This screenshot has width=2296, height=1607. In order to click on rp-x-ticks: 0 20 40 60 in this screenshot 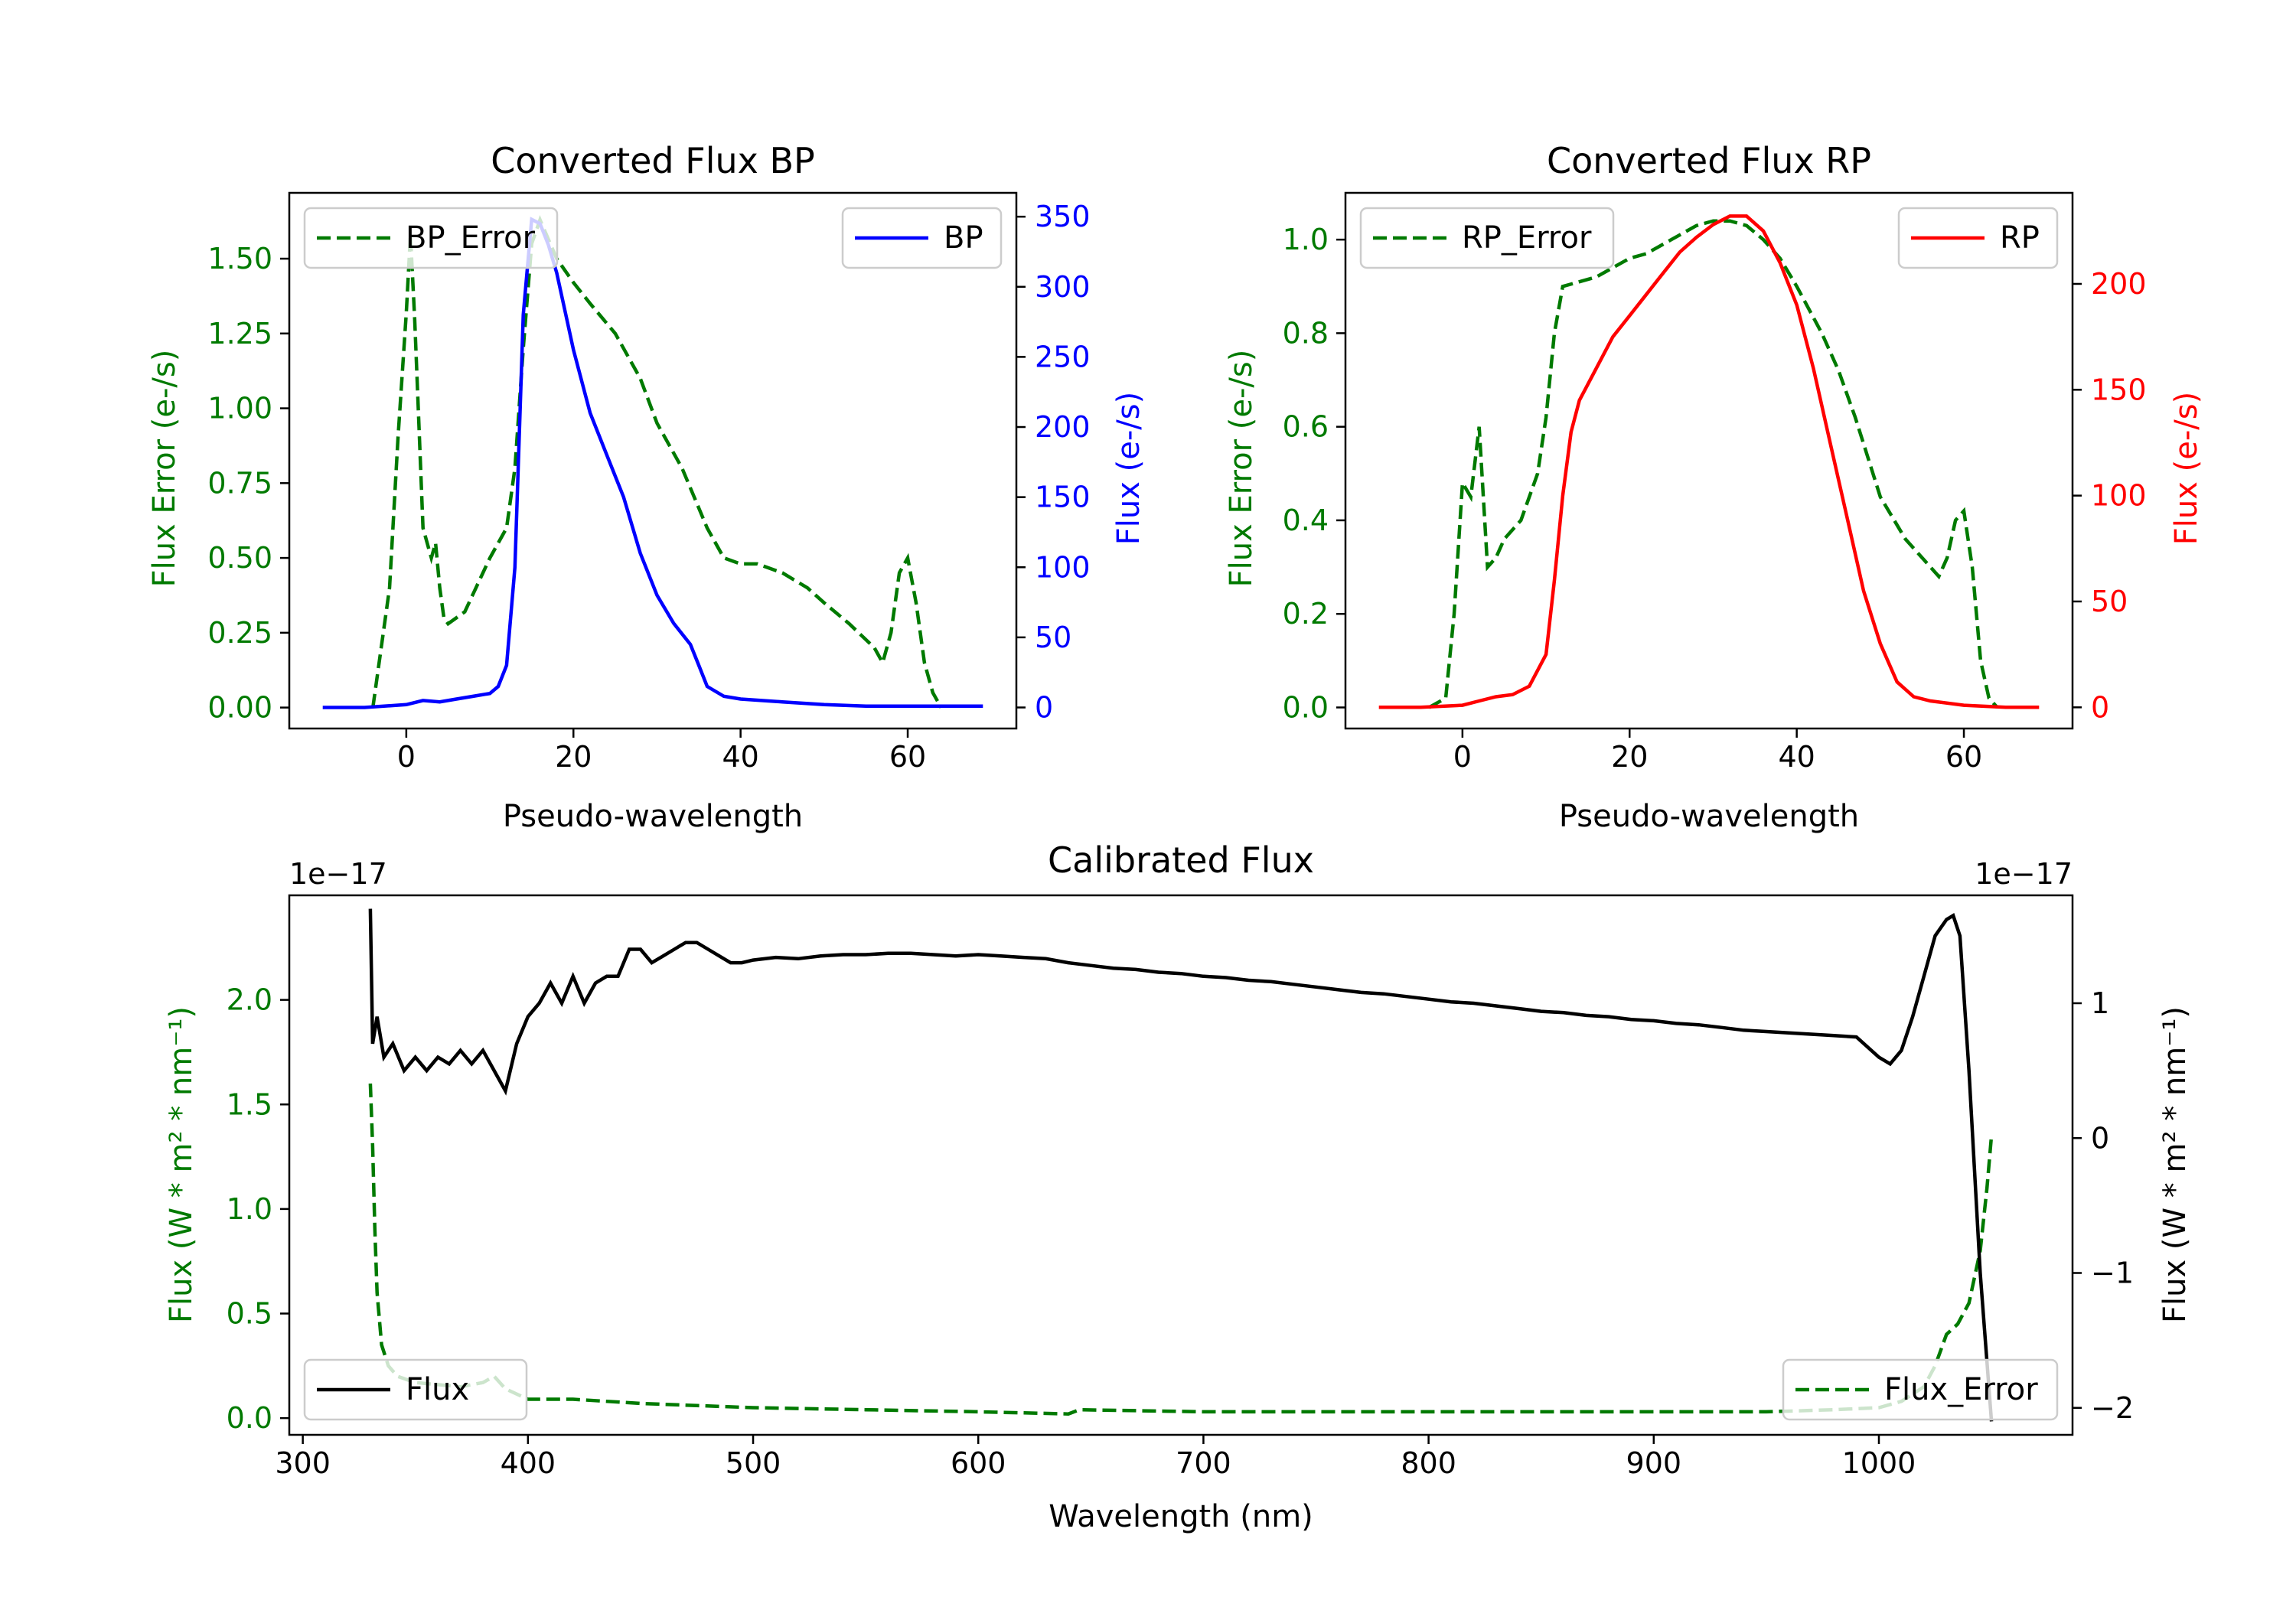, I will do `click(1717, 751)`.